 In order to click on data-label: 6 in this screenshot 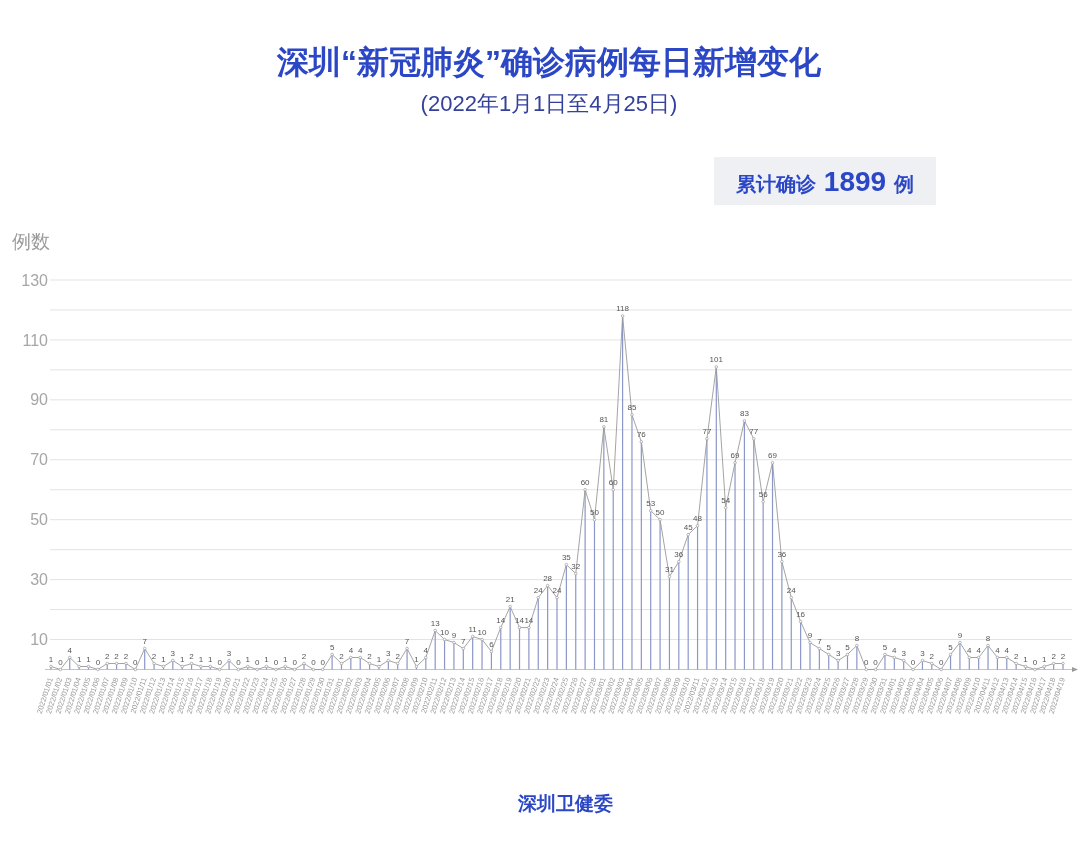, I will do `click(492, 645)`.